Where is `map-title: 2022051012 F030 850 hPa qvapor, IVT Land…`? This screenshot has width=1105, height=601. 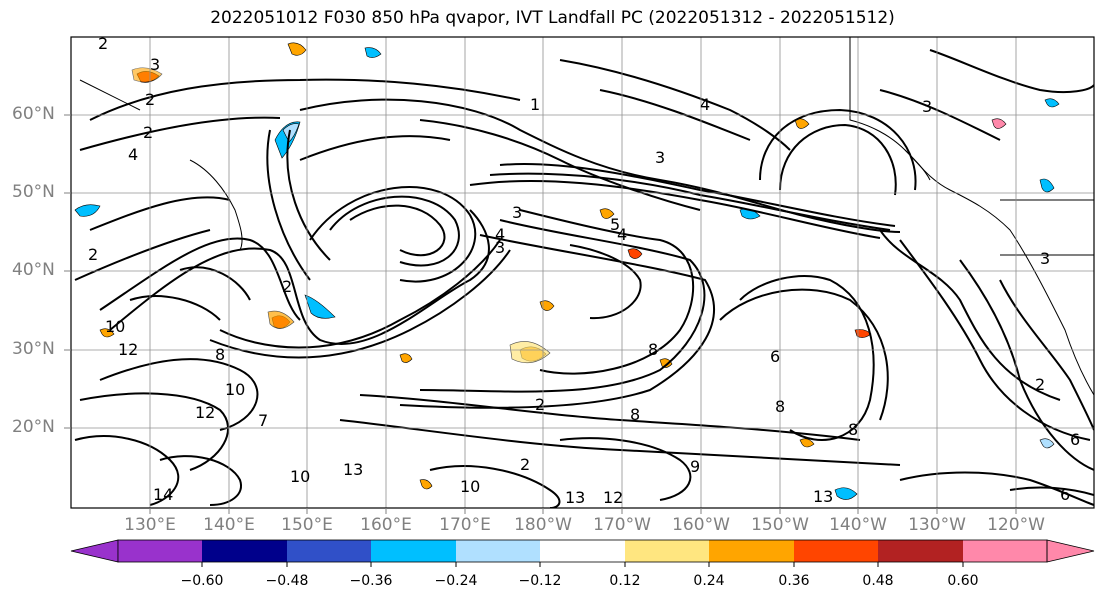 map-title: 2022051012 F030 850 hPa qvapor, IVT Land… is located at coordinates (552, 18).